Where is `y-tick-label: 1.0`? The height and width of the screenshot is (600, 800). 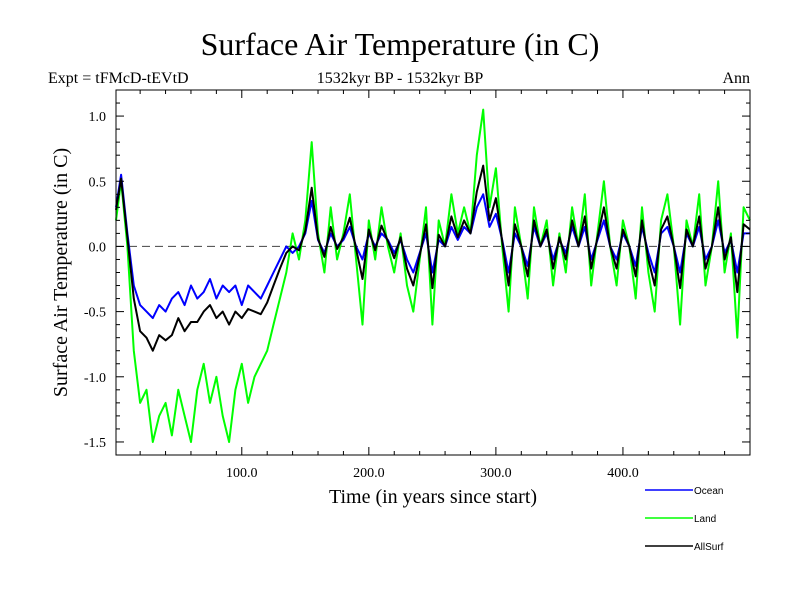
y-tick-label: 1.0 is located at coordinates (98, 117).